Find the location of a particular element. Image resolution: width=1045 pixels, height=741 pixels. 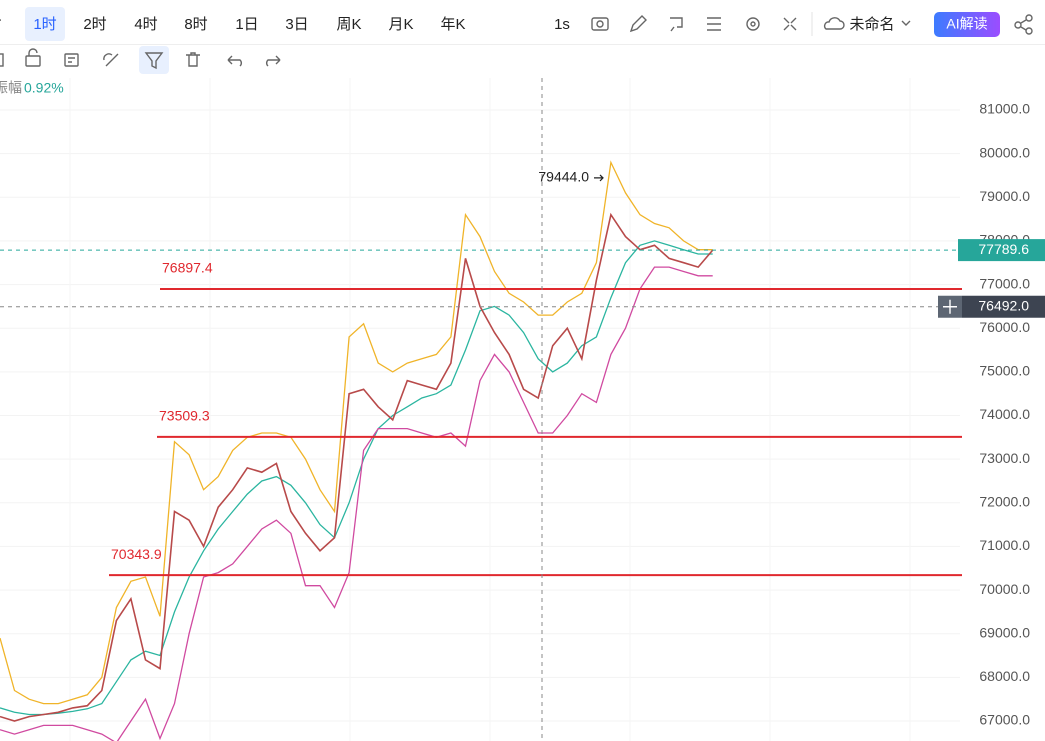

crosshair-tag is located at coordinates (1003, 306).